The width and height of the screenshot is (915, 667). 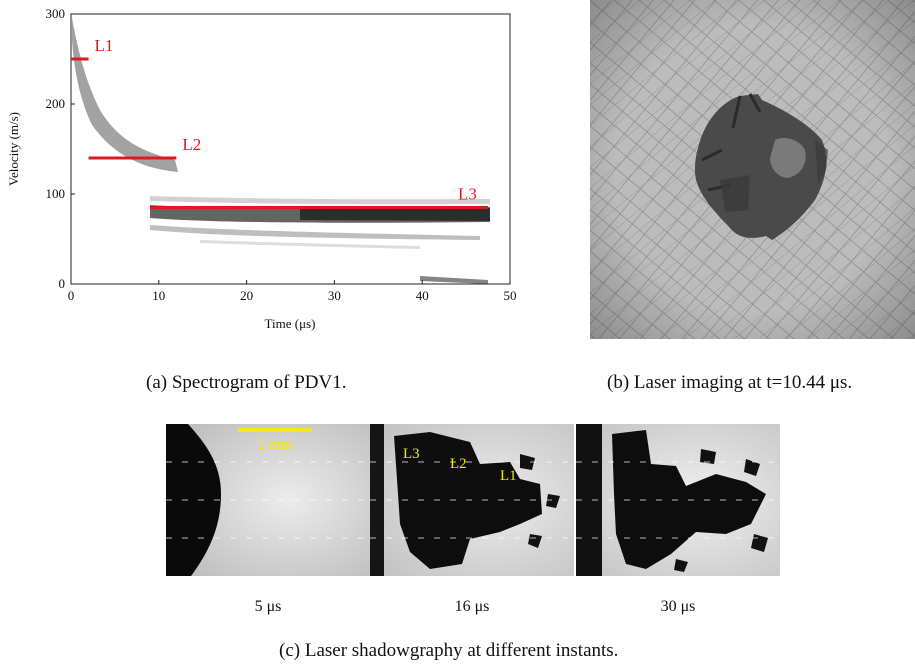 I want to click on x-tick-label: 20, so click(x=246, y=295).